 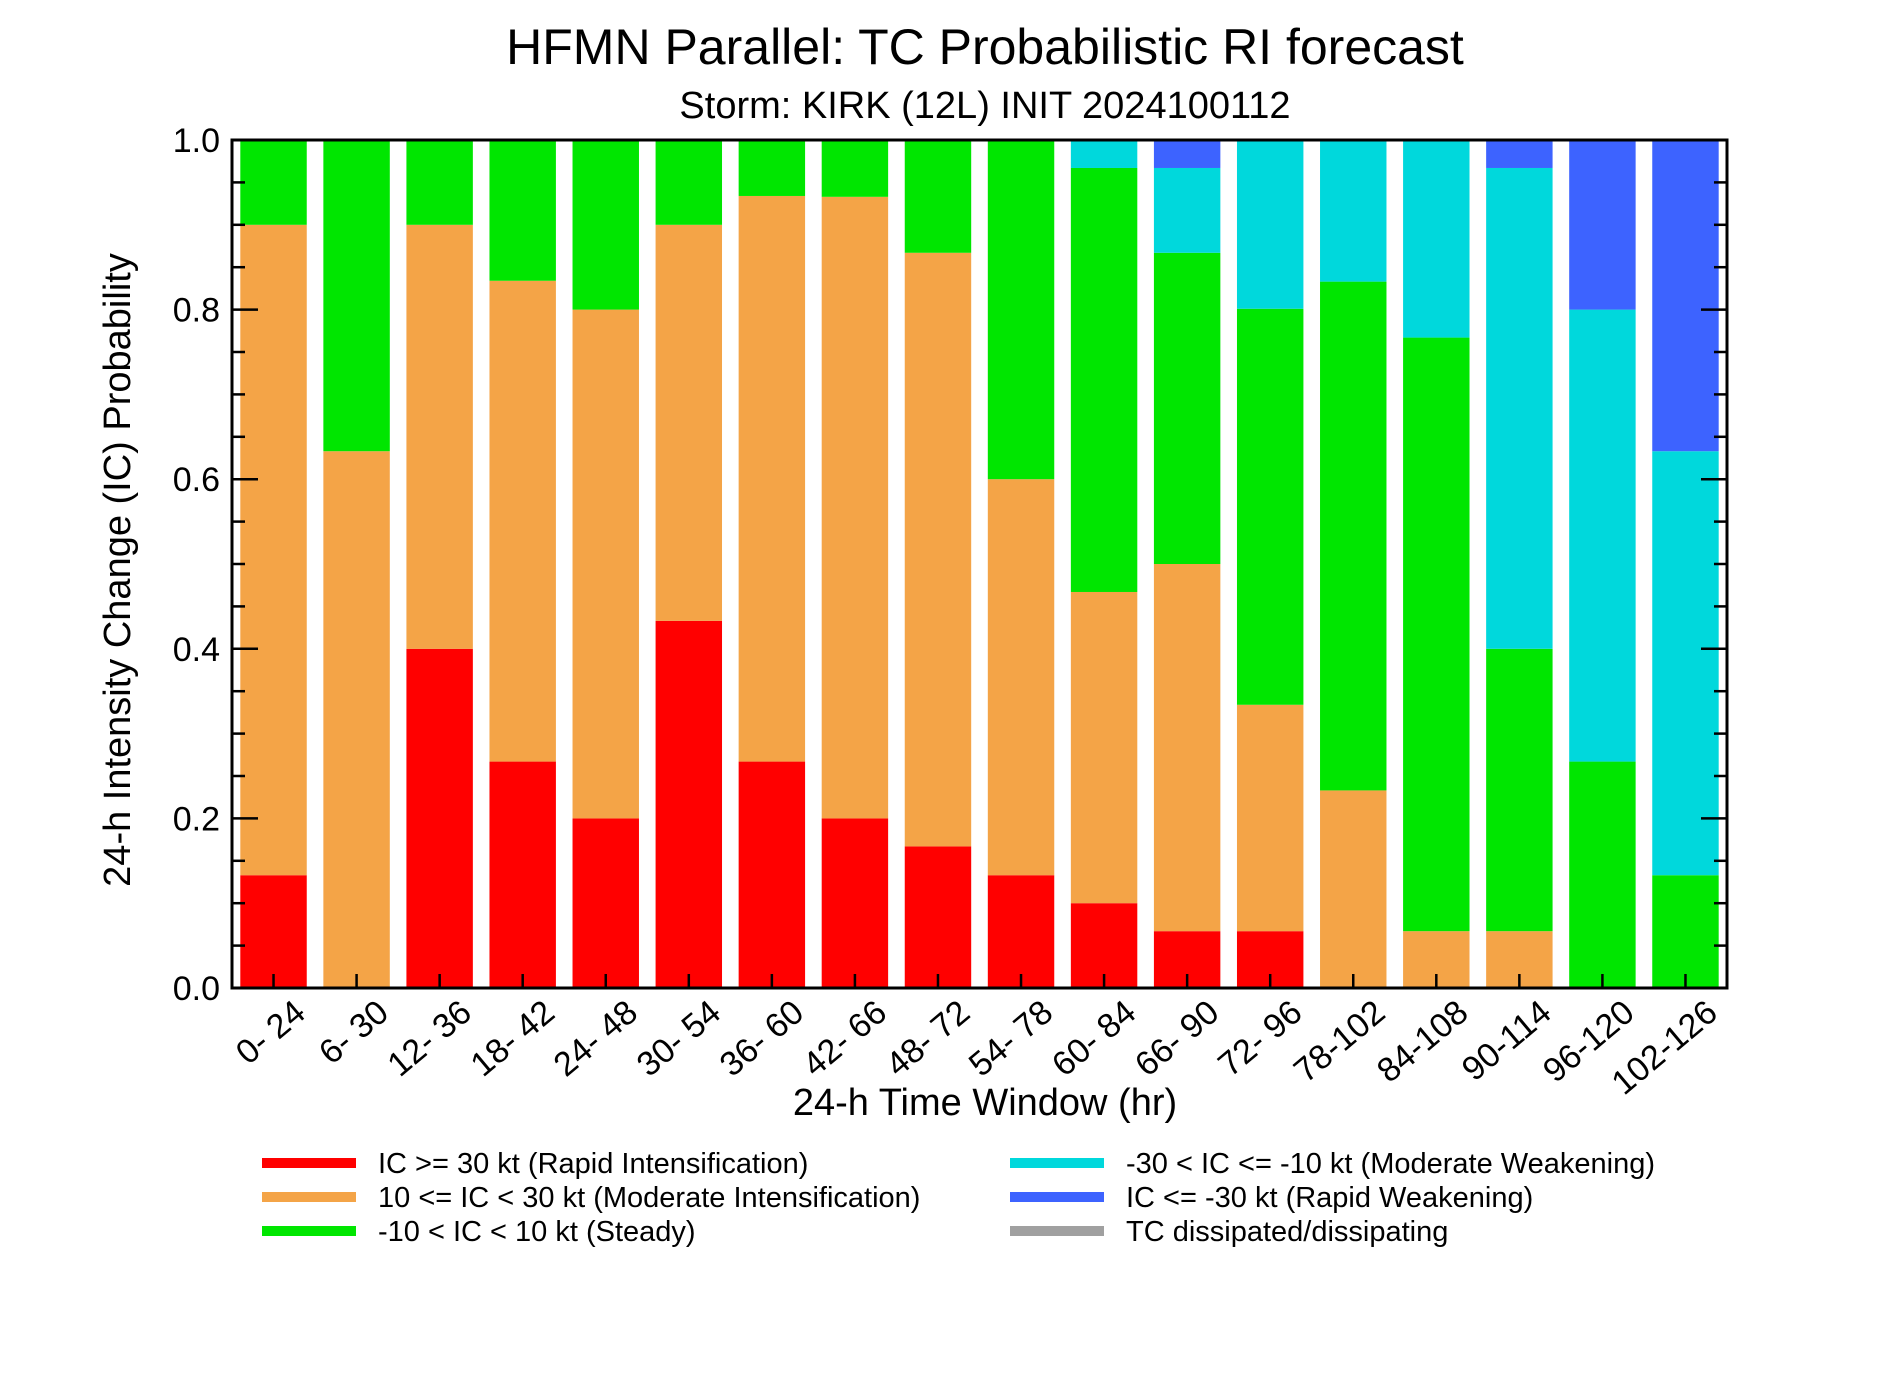 What do you see at coordinates (855, 903) in the screenshot?
I see `bar-segment-7-s0` at bounding box center [855, 903].